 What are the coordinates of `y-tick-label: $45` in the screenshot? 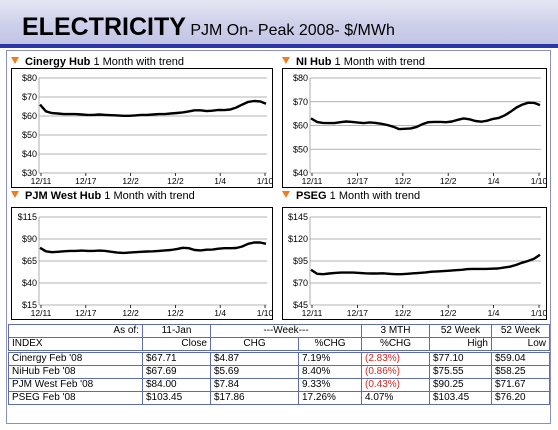 It's located at (300, 305).